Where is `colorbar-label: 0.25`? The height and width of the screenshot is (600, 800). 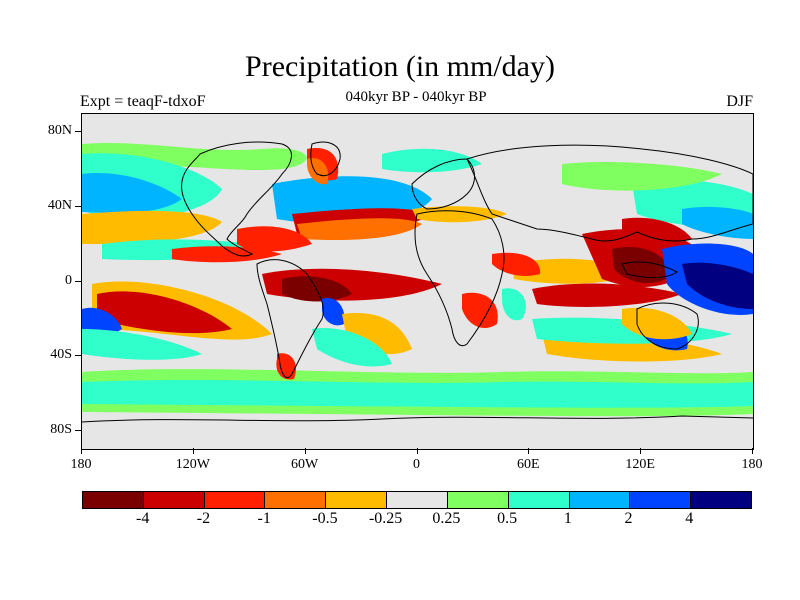 colorbar-label: 0.25 is located at coordinates (446, 518).